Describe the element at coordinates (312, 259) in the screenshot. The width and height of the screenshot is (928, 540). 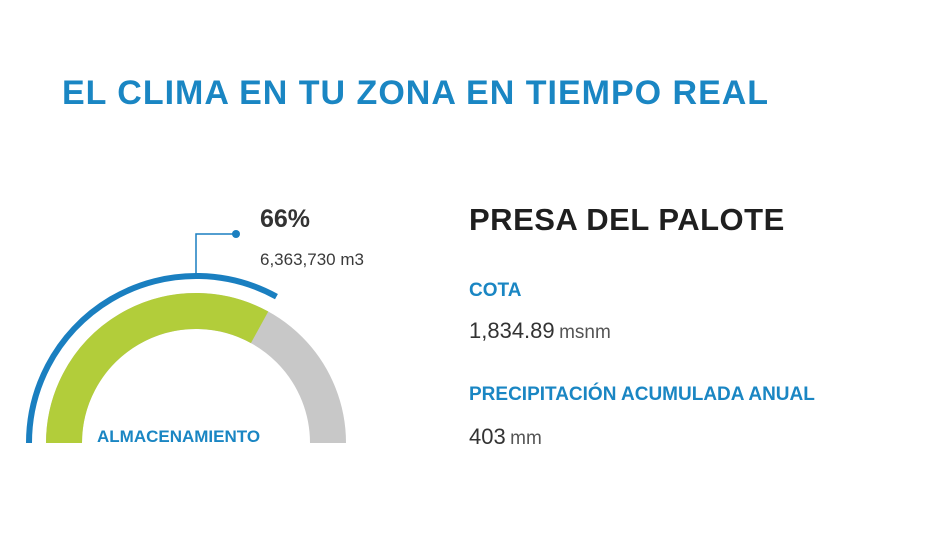
I see `gauge-volume: 6,363,730 m3` at that location.